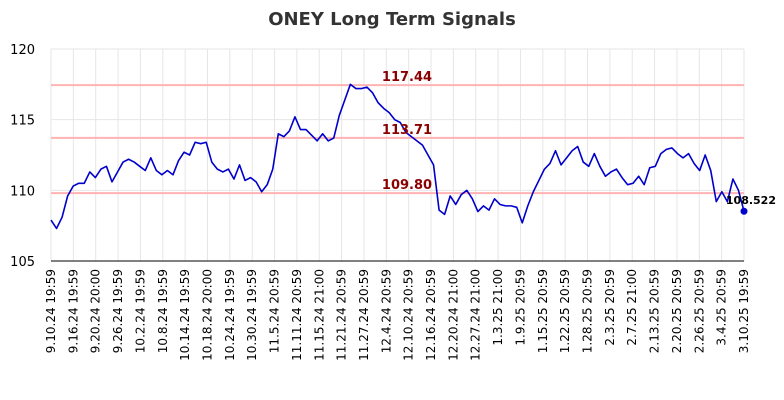 The height and width of the screenshot is (400, 784). I want to click on x-tick-label: 9.20.24 20:00, so click(96, 311).